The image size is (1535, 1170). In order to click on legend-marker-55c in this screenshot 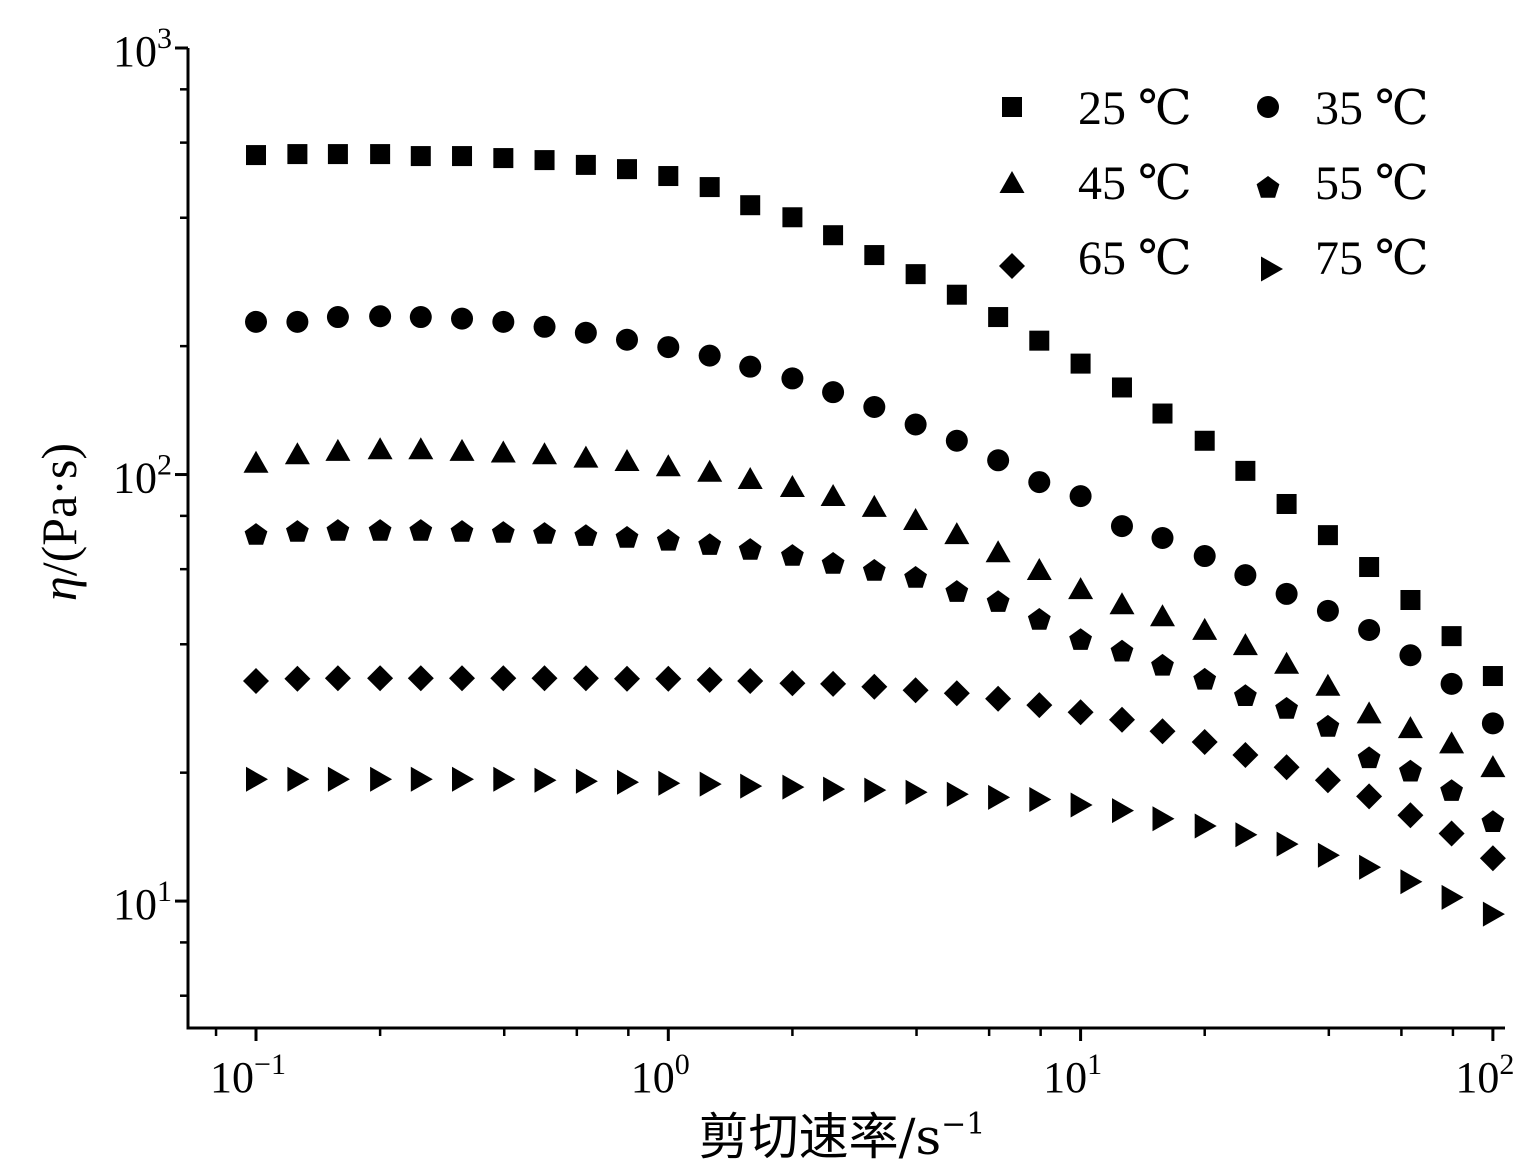, I will do `click(1268, 187)`.